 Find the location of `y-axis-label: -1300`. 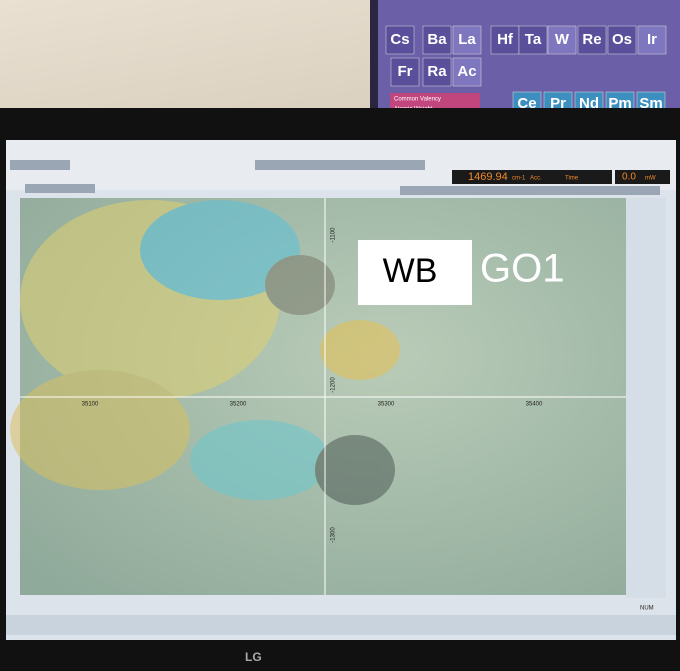

y-axis-label: -1300 is located at coordinates (334, 535).